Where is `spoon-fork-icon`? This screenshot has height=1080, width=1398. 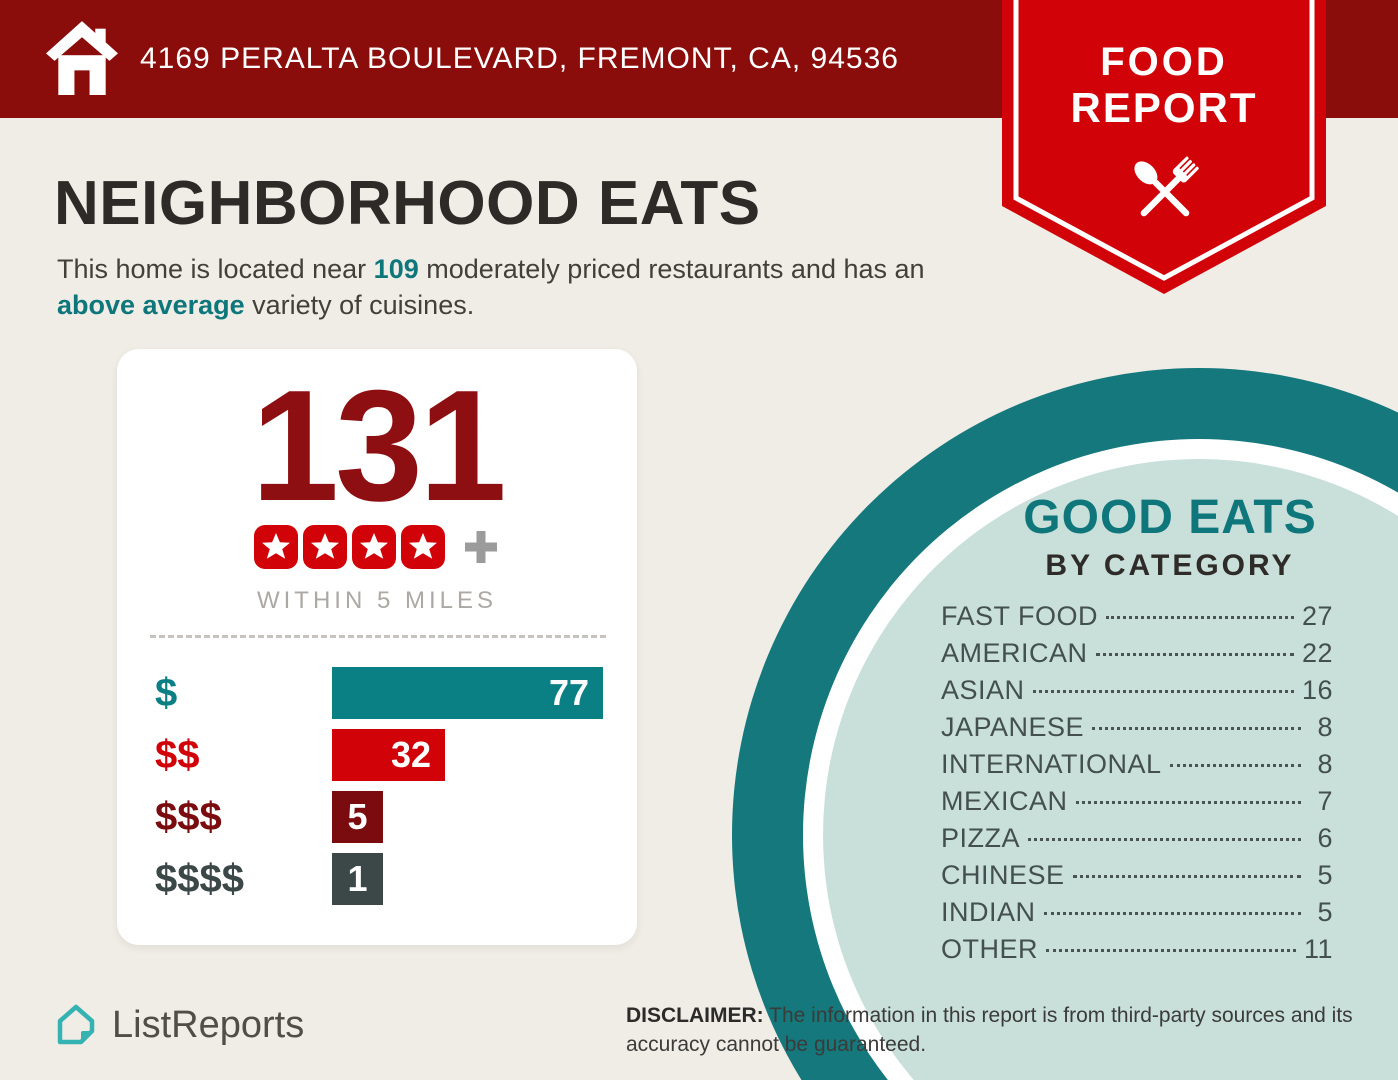 spoon-fork-icon is located at coordinates (1166, 186).